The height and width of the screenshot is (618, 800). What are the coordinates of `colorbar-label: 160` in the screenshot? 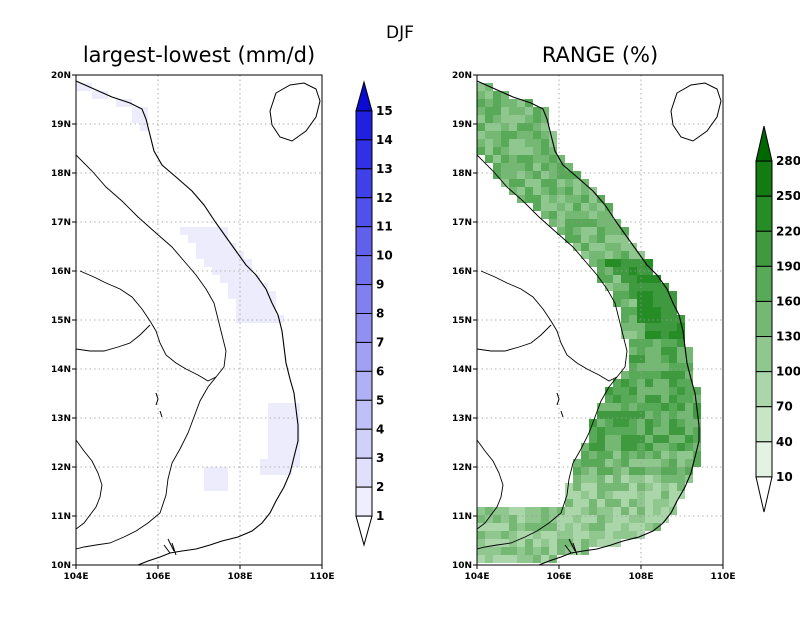 It's located at (788, 301).